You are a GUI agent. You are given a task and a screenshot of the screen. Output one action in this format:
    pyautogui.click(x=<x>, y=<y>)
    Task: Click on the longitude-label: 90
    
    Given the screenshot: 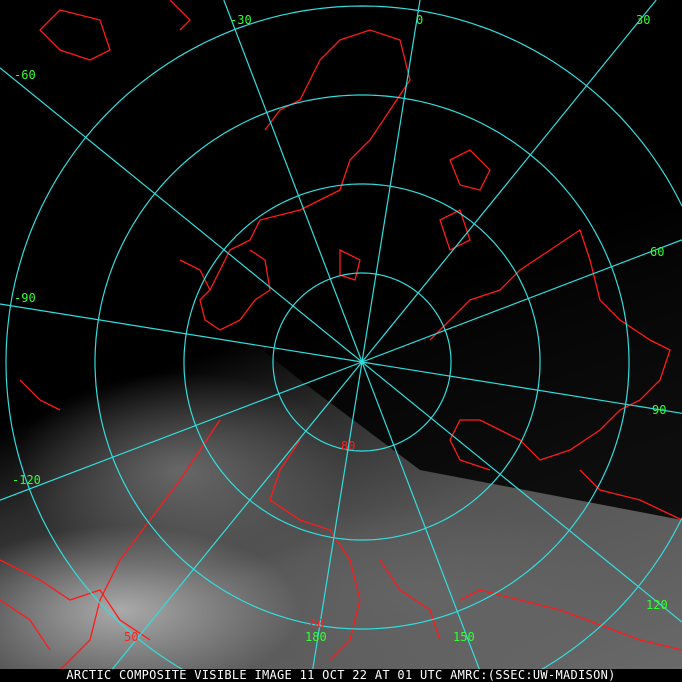 What is the action you would take?
    pyautogui.click(x=659, y=410)
    